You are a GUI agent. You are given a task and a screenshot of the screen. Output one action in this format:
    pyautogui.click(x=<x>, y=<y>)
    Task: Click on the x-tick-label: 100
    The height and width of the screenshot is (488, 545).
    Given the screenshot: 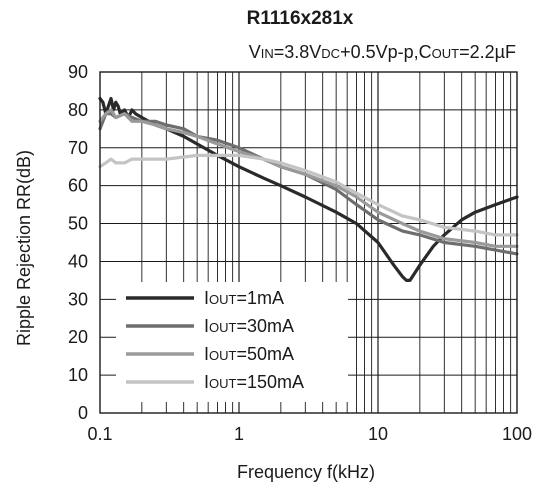 What is the action you would take?
    pyautogui.click(x=517, y=434)
    